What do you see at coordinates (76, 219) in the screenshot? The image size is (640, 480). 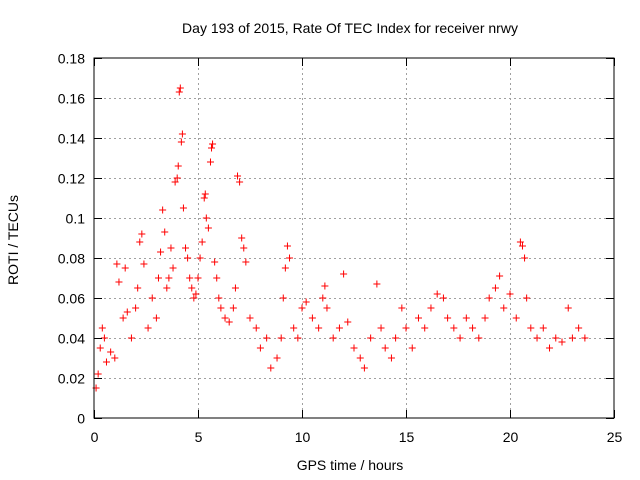 I see `y-tick-label: 0.1` at bounding box center [76, 219].